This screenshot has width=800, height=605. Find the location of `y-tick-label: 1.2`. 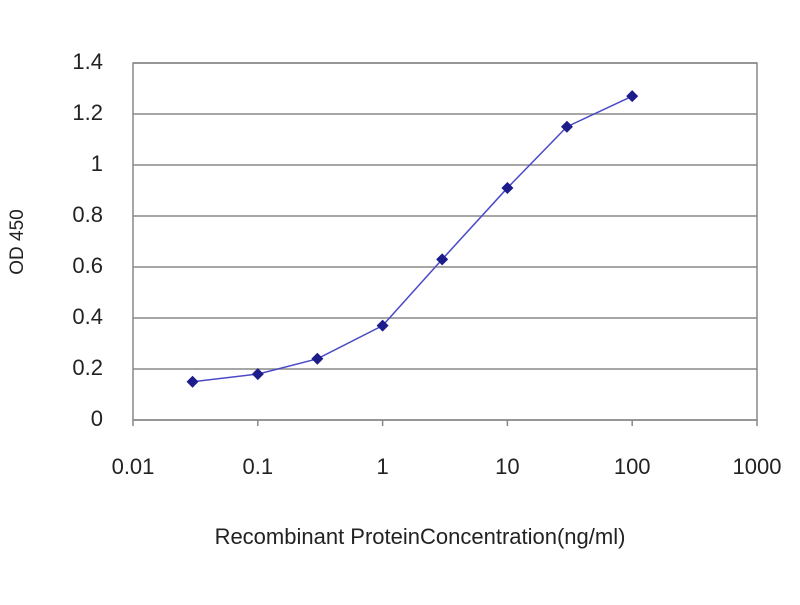

y-tick-label: 1.2 is located at coordinates (87, 112).